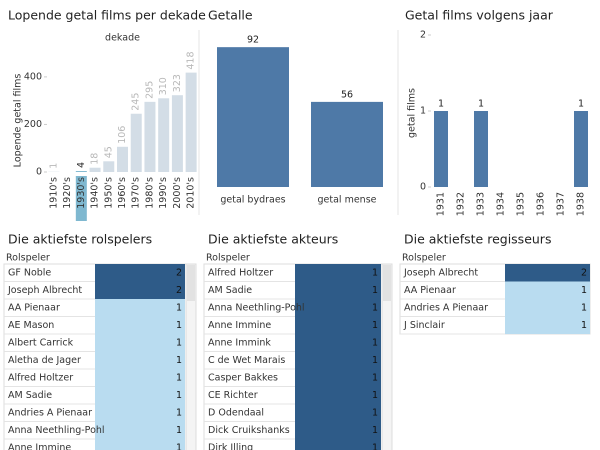 Image resolution: width=600 pixels, height=450 pixels. What do you see at coordinates (33, 124) in the screenshot?
I see `y-tick-label: 200` at bounding box center [33, 124].